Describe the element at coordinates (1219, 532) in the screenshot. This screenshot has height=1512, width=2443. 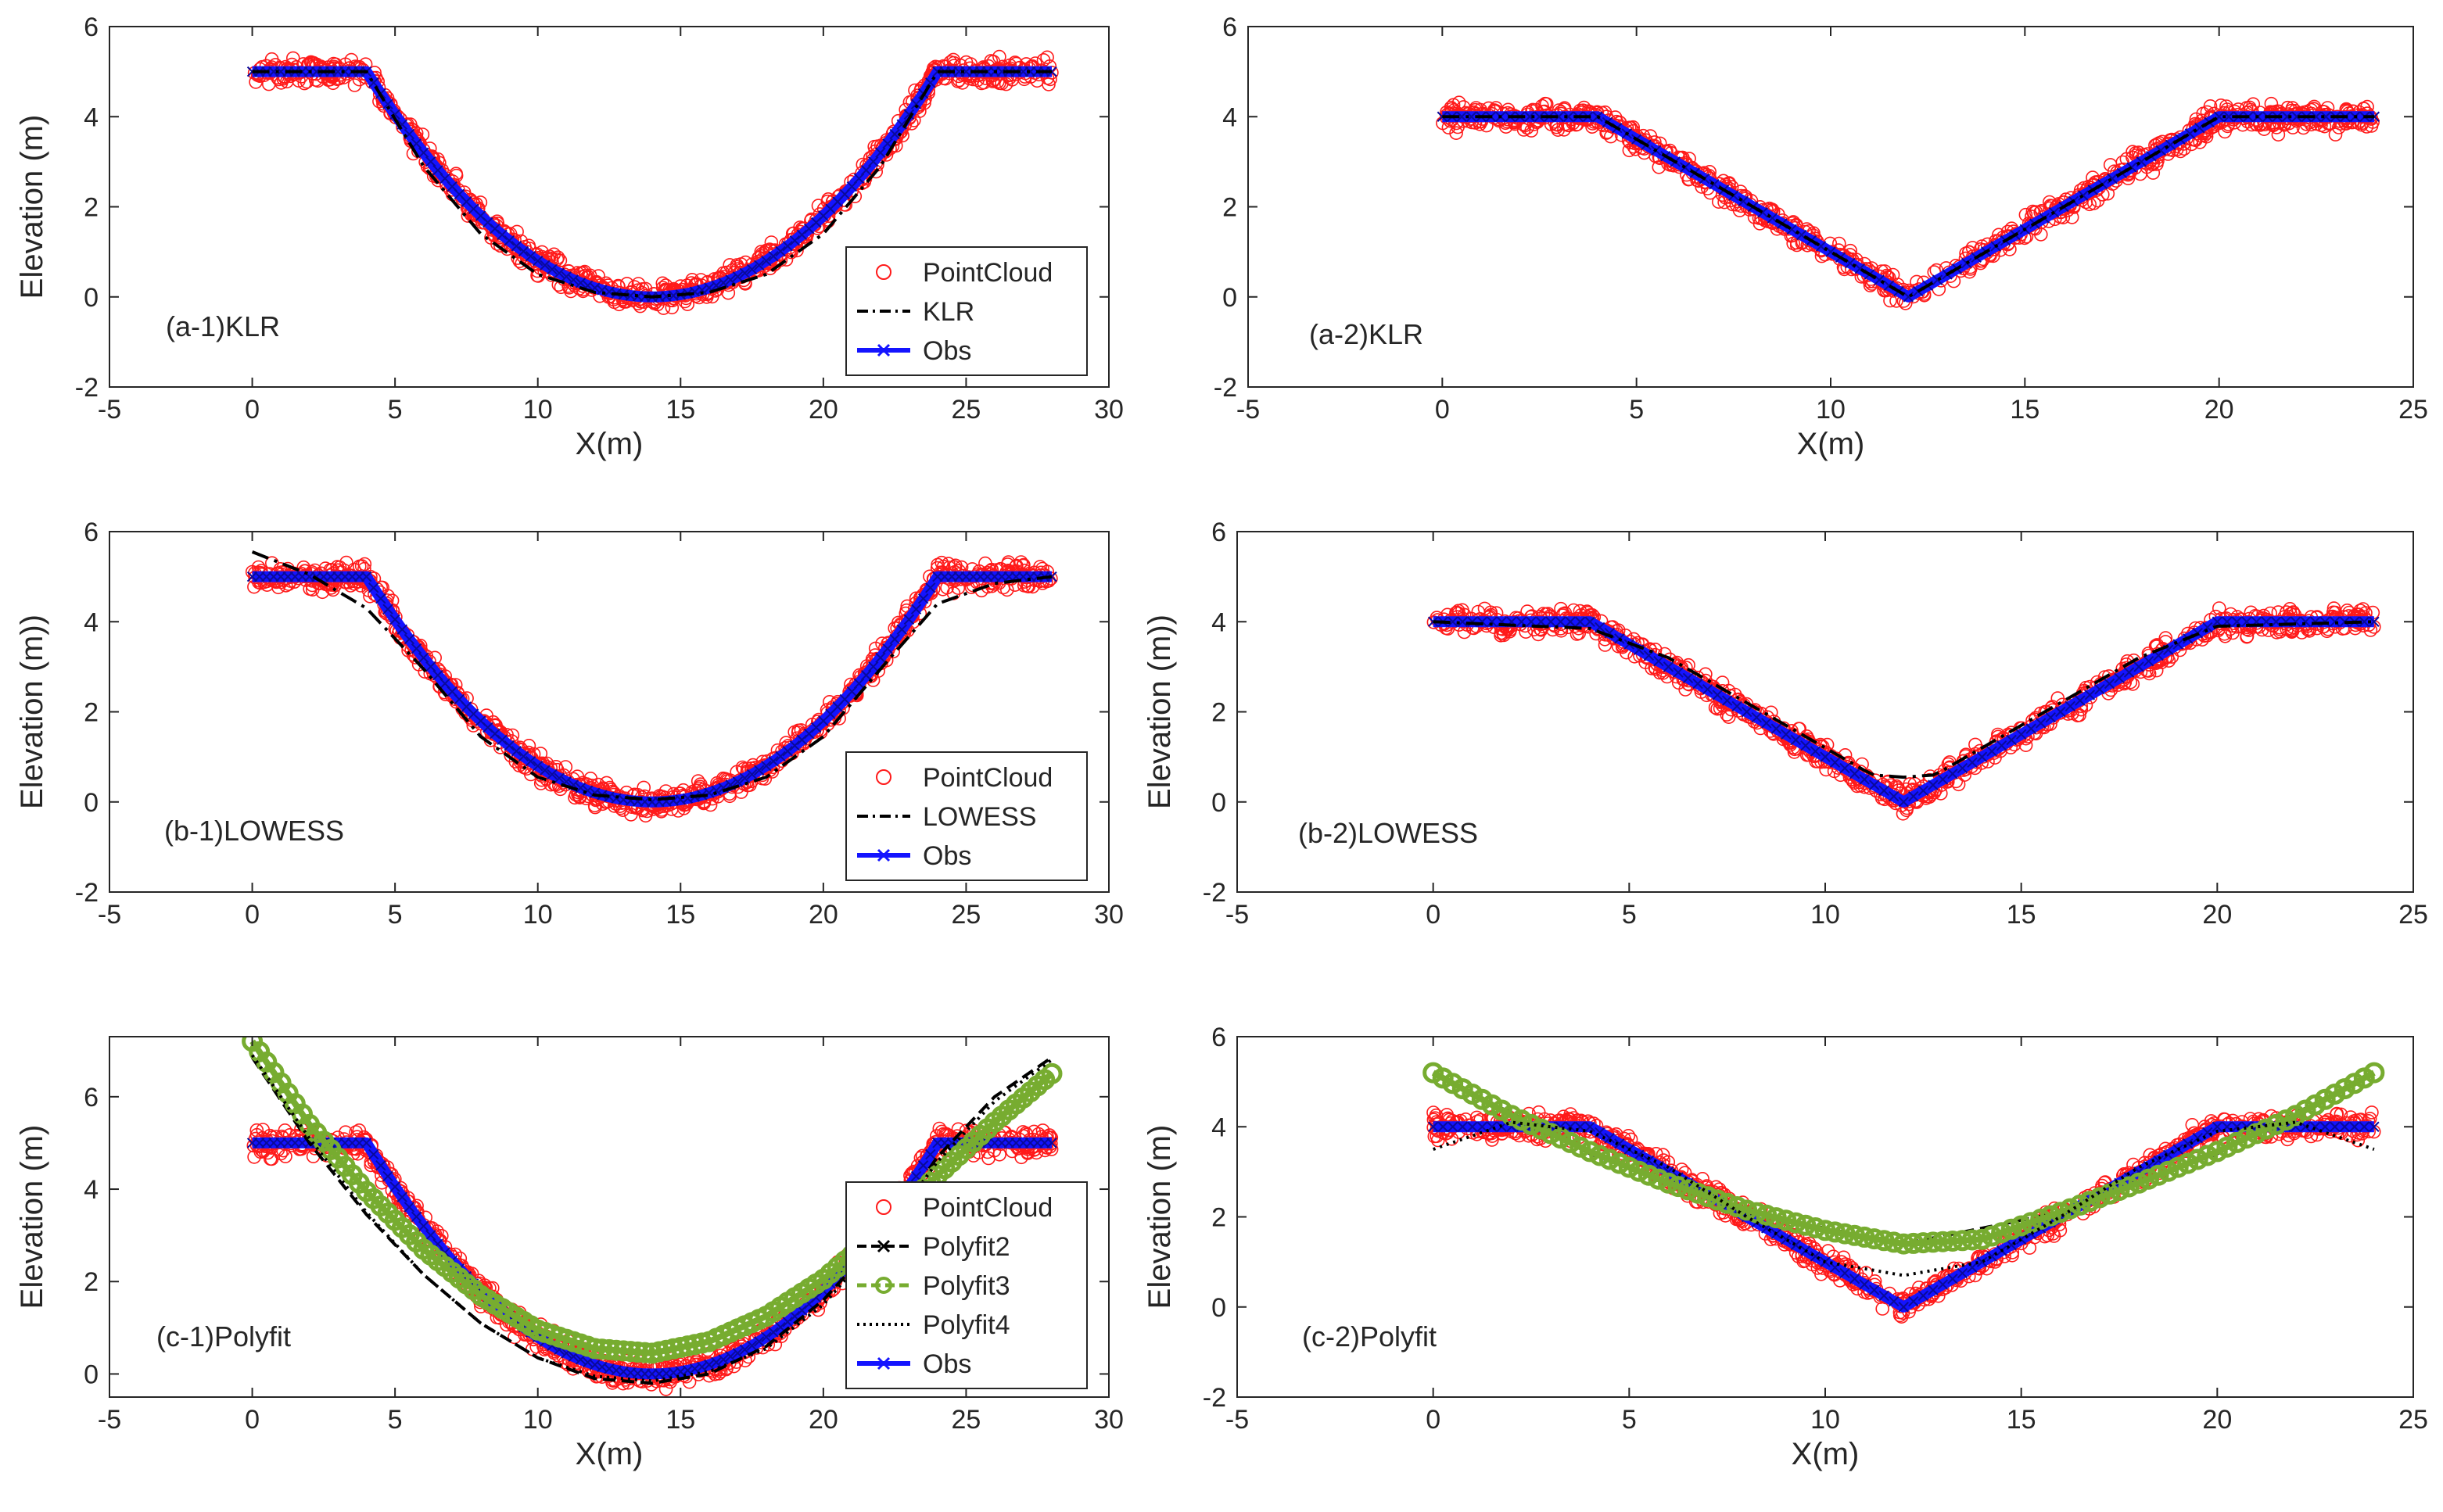
I see `y-tick-label: 6` at that location.